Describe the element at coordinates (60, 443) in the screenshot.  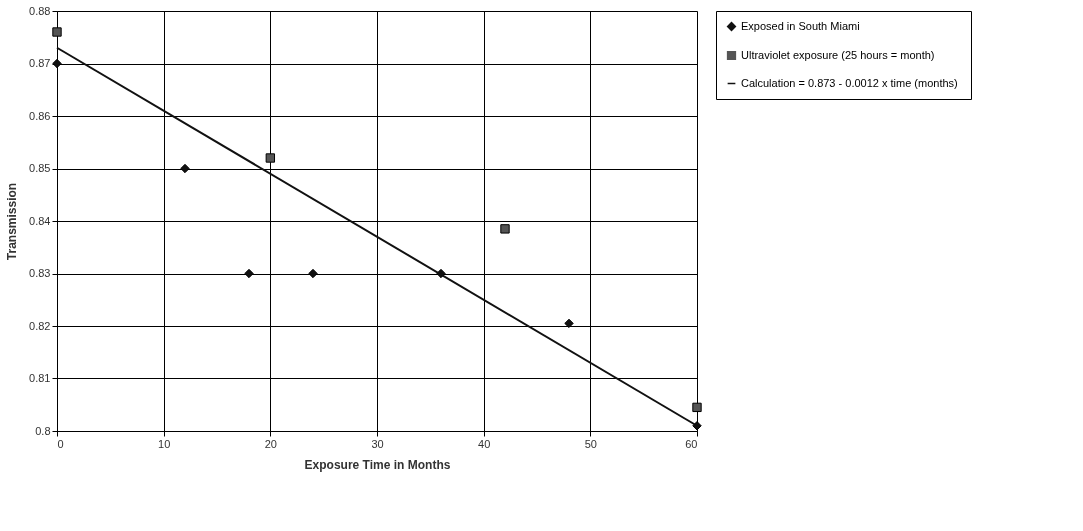
I see `x-tick-label: 0` at that location.